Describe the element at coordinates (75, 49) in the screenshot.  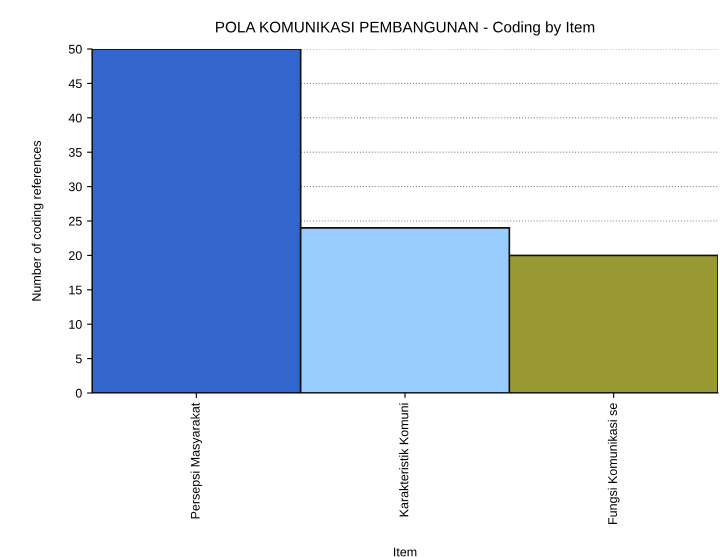
I see `y-tick-label: 50` at that location.